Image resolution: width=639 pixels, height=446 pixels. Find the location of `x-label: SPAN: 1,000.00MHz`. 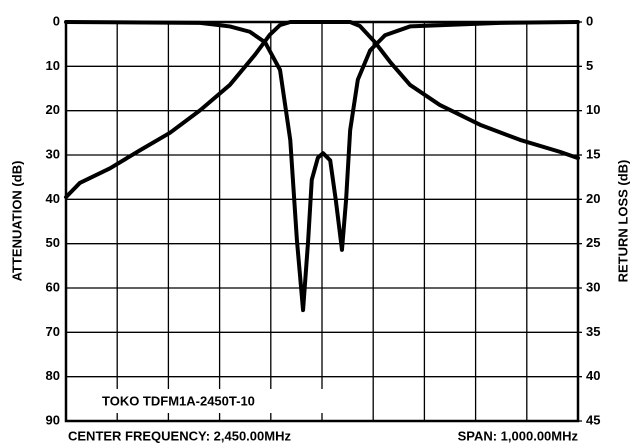

x-label: SPAN: 1,000.00MHz is located at coordinates (518, 435).